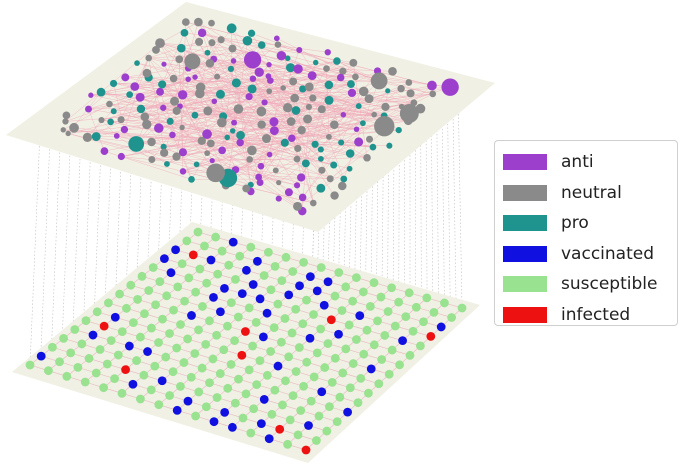 This screenshot has height=473, width=685. What do you see at coordinates (525, 192) in the screenshot?
I see `legend-swatch-neutral` at bounding box center [525, 192].